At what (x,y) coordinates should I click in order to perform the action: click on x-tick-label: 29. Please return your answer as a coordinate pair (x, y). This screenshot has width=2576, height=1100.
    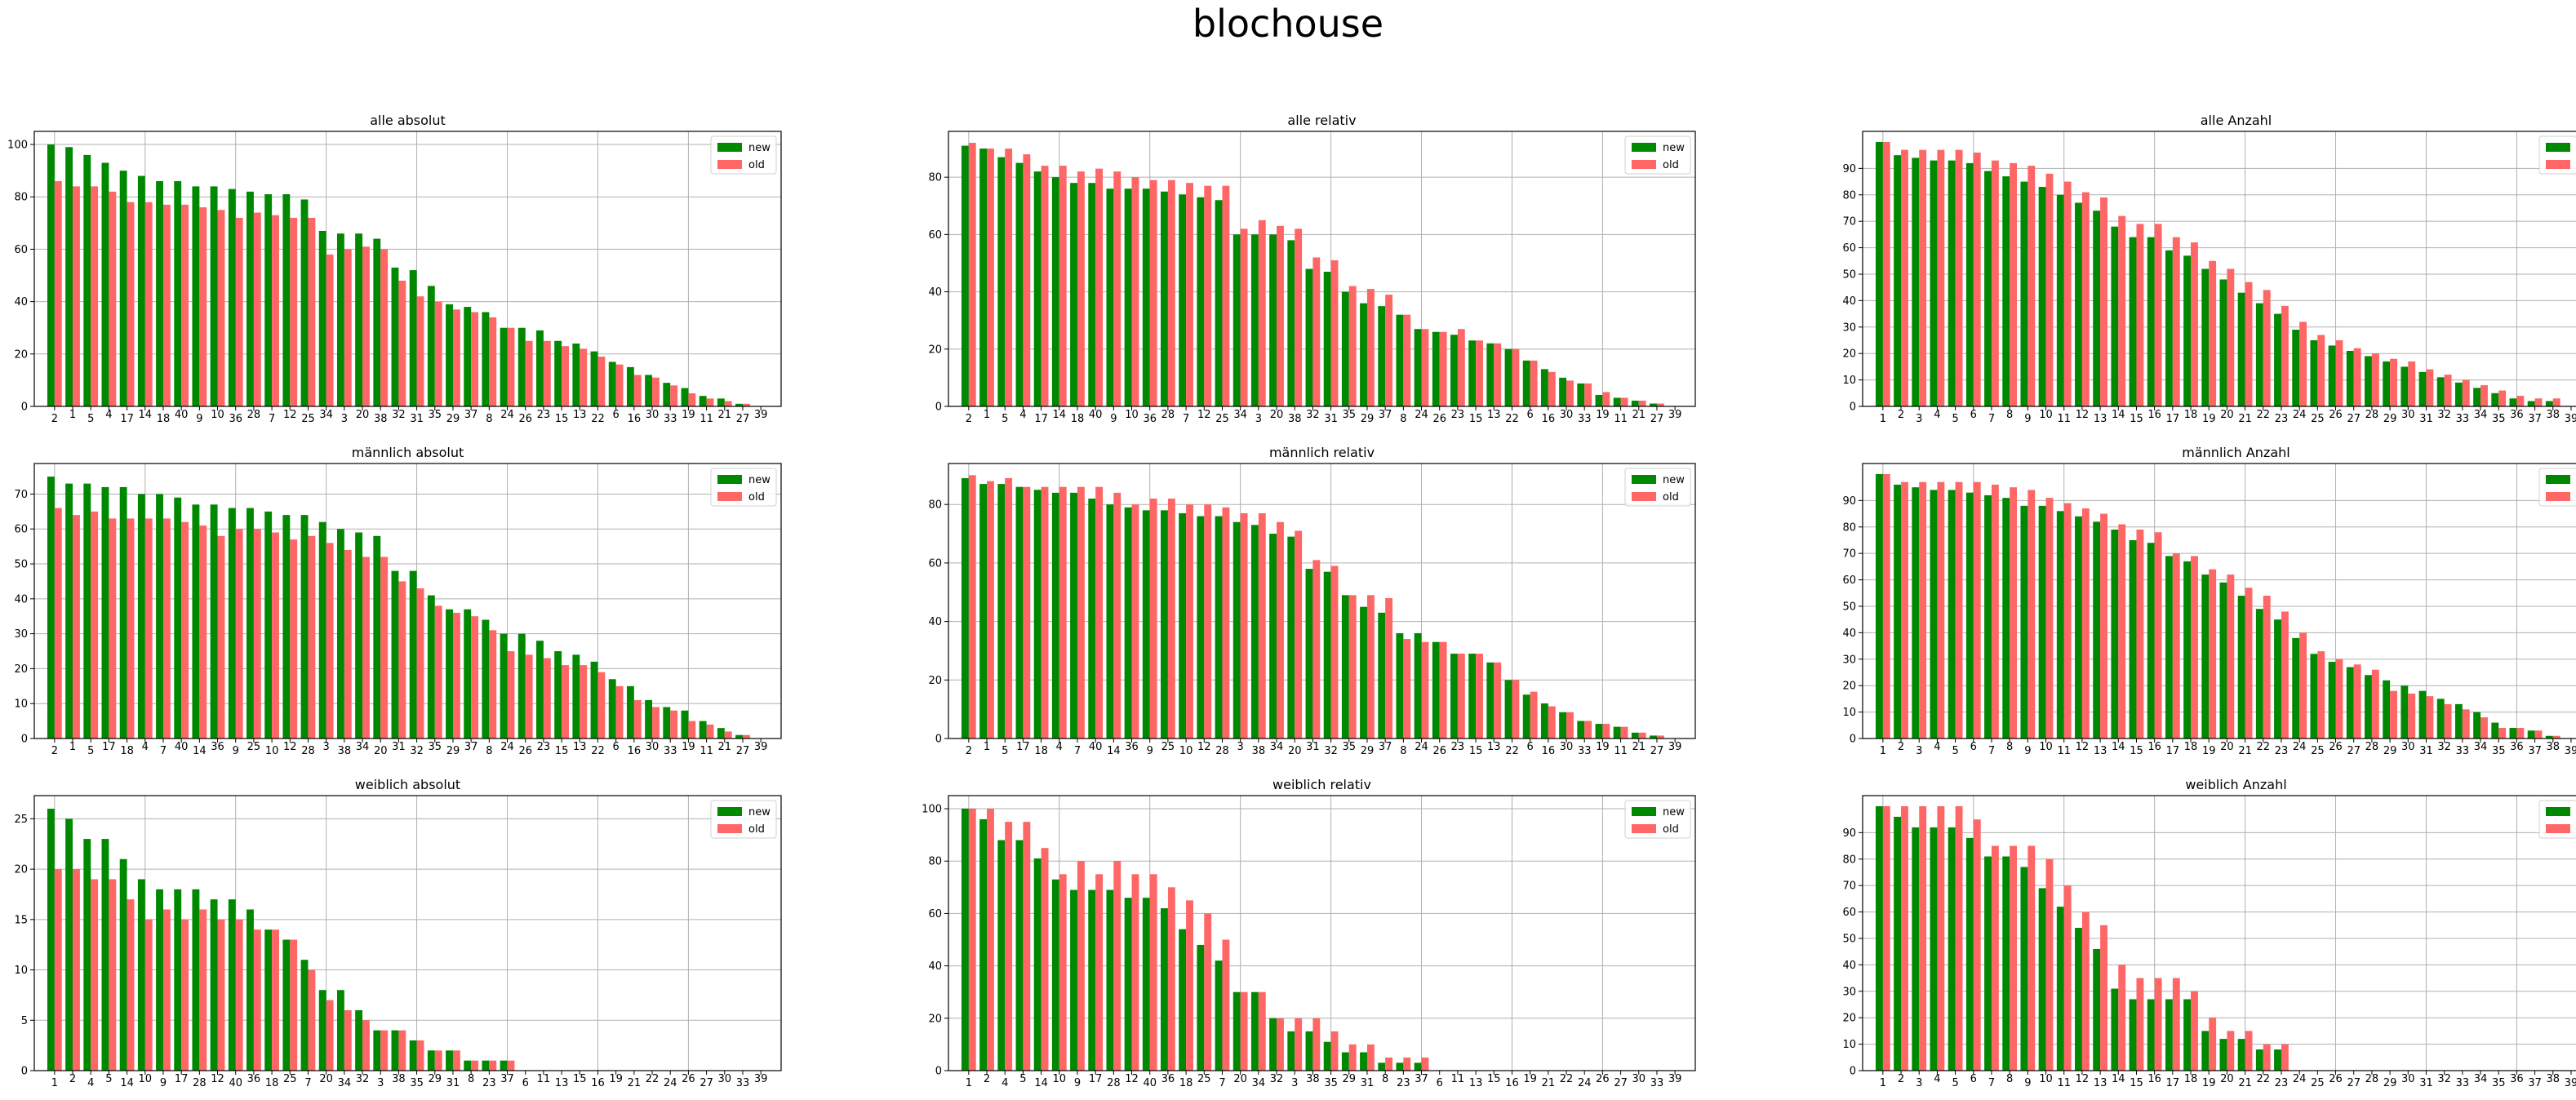
    Looking at the image, I should click on (1368, 419).